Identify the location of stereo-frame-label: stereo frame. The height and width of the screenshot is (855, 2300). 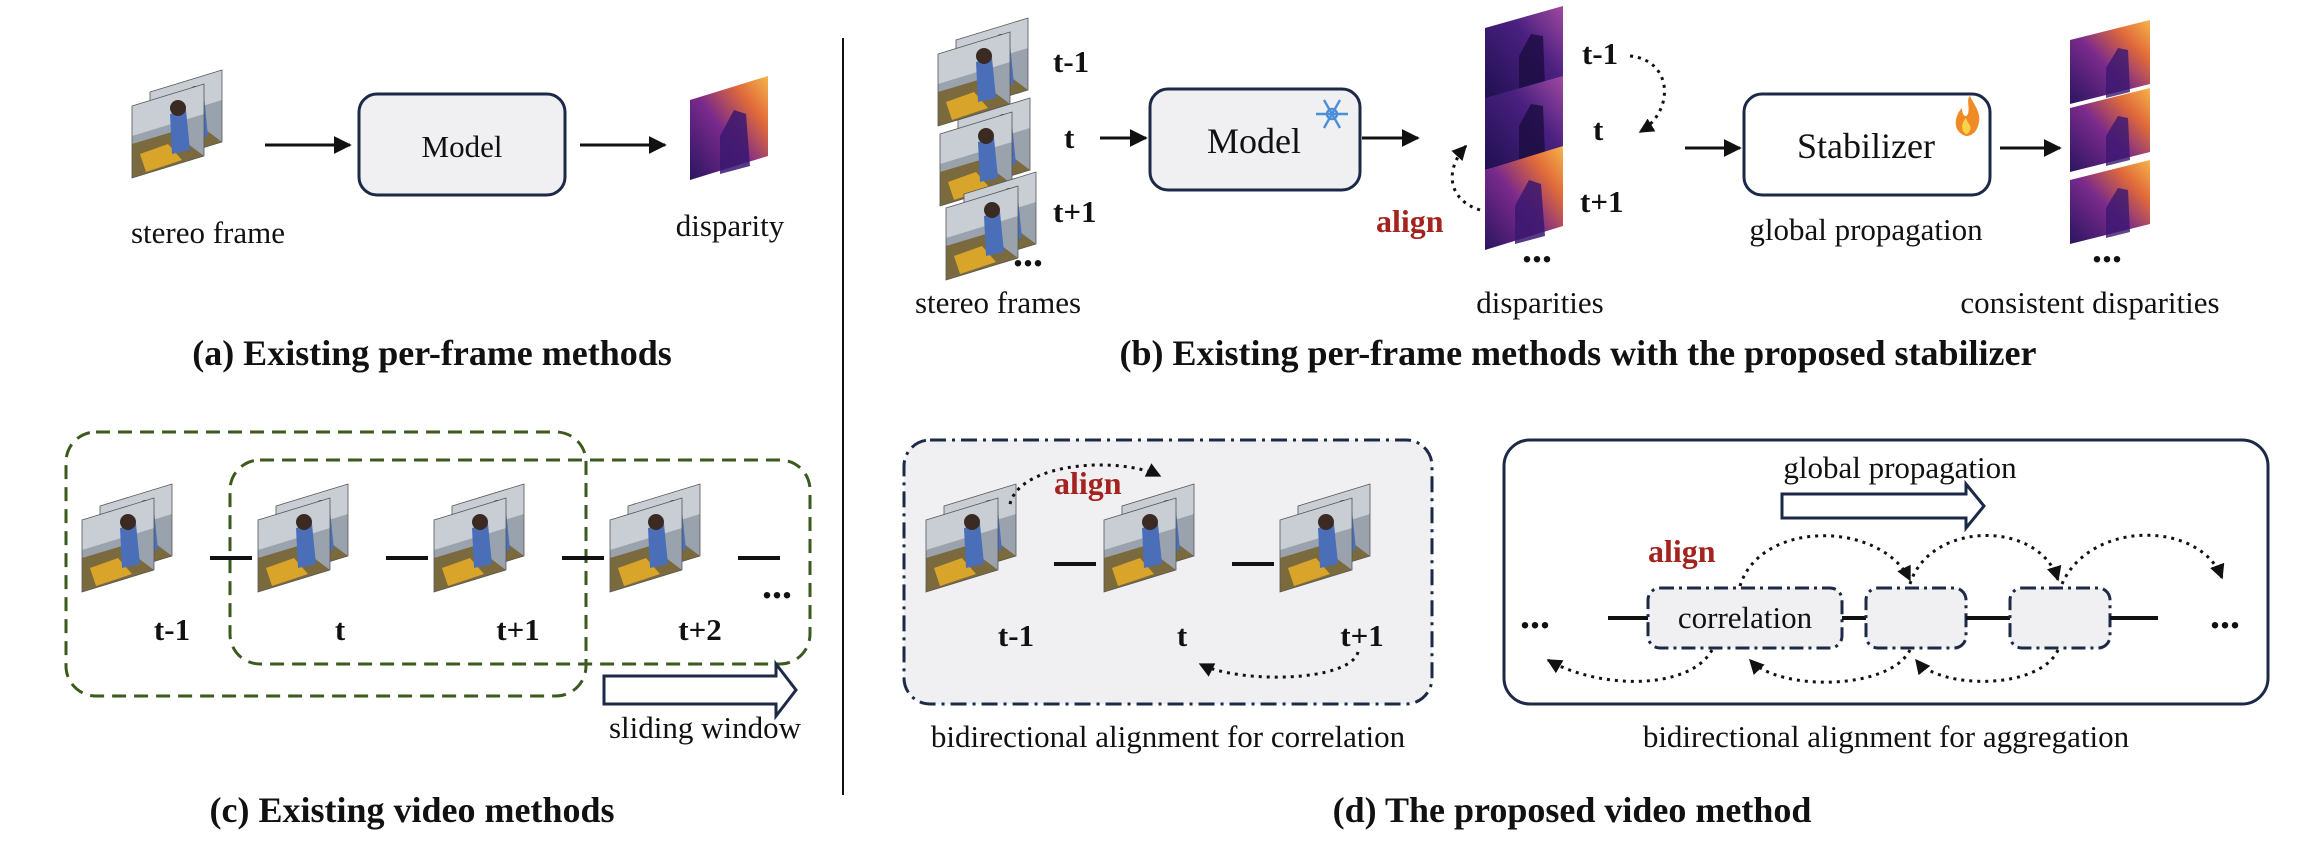
(208, 232).